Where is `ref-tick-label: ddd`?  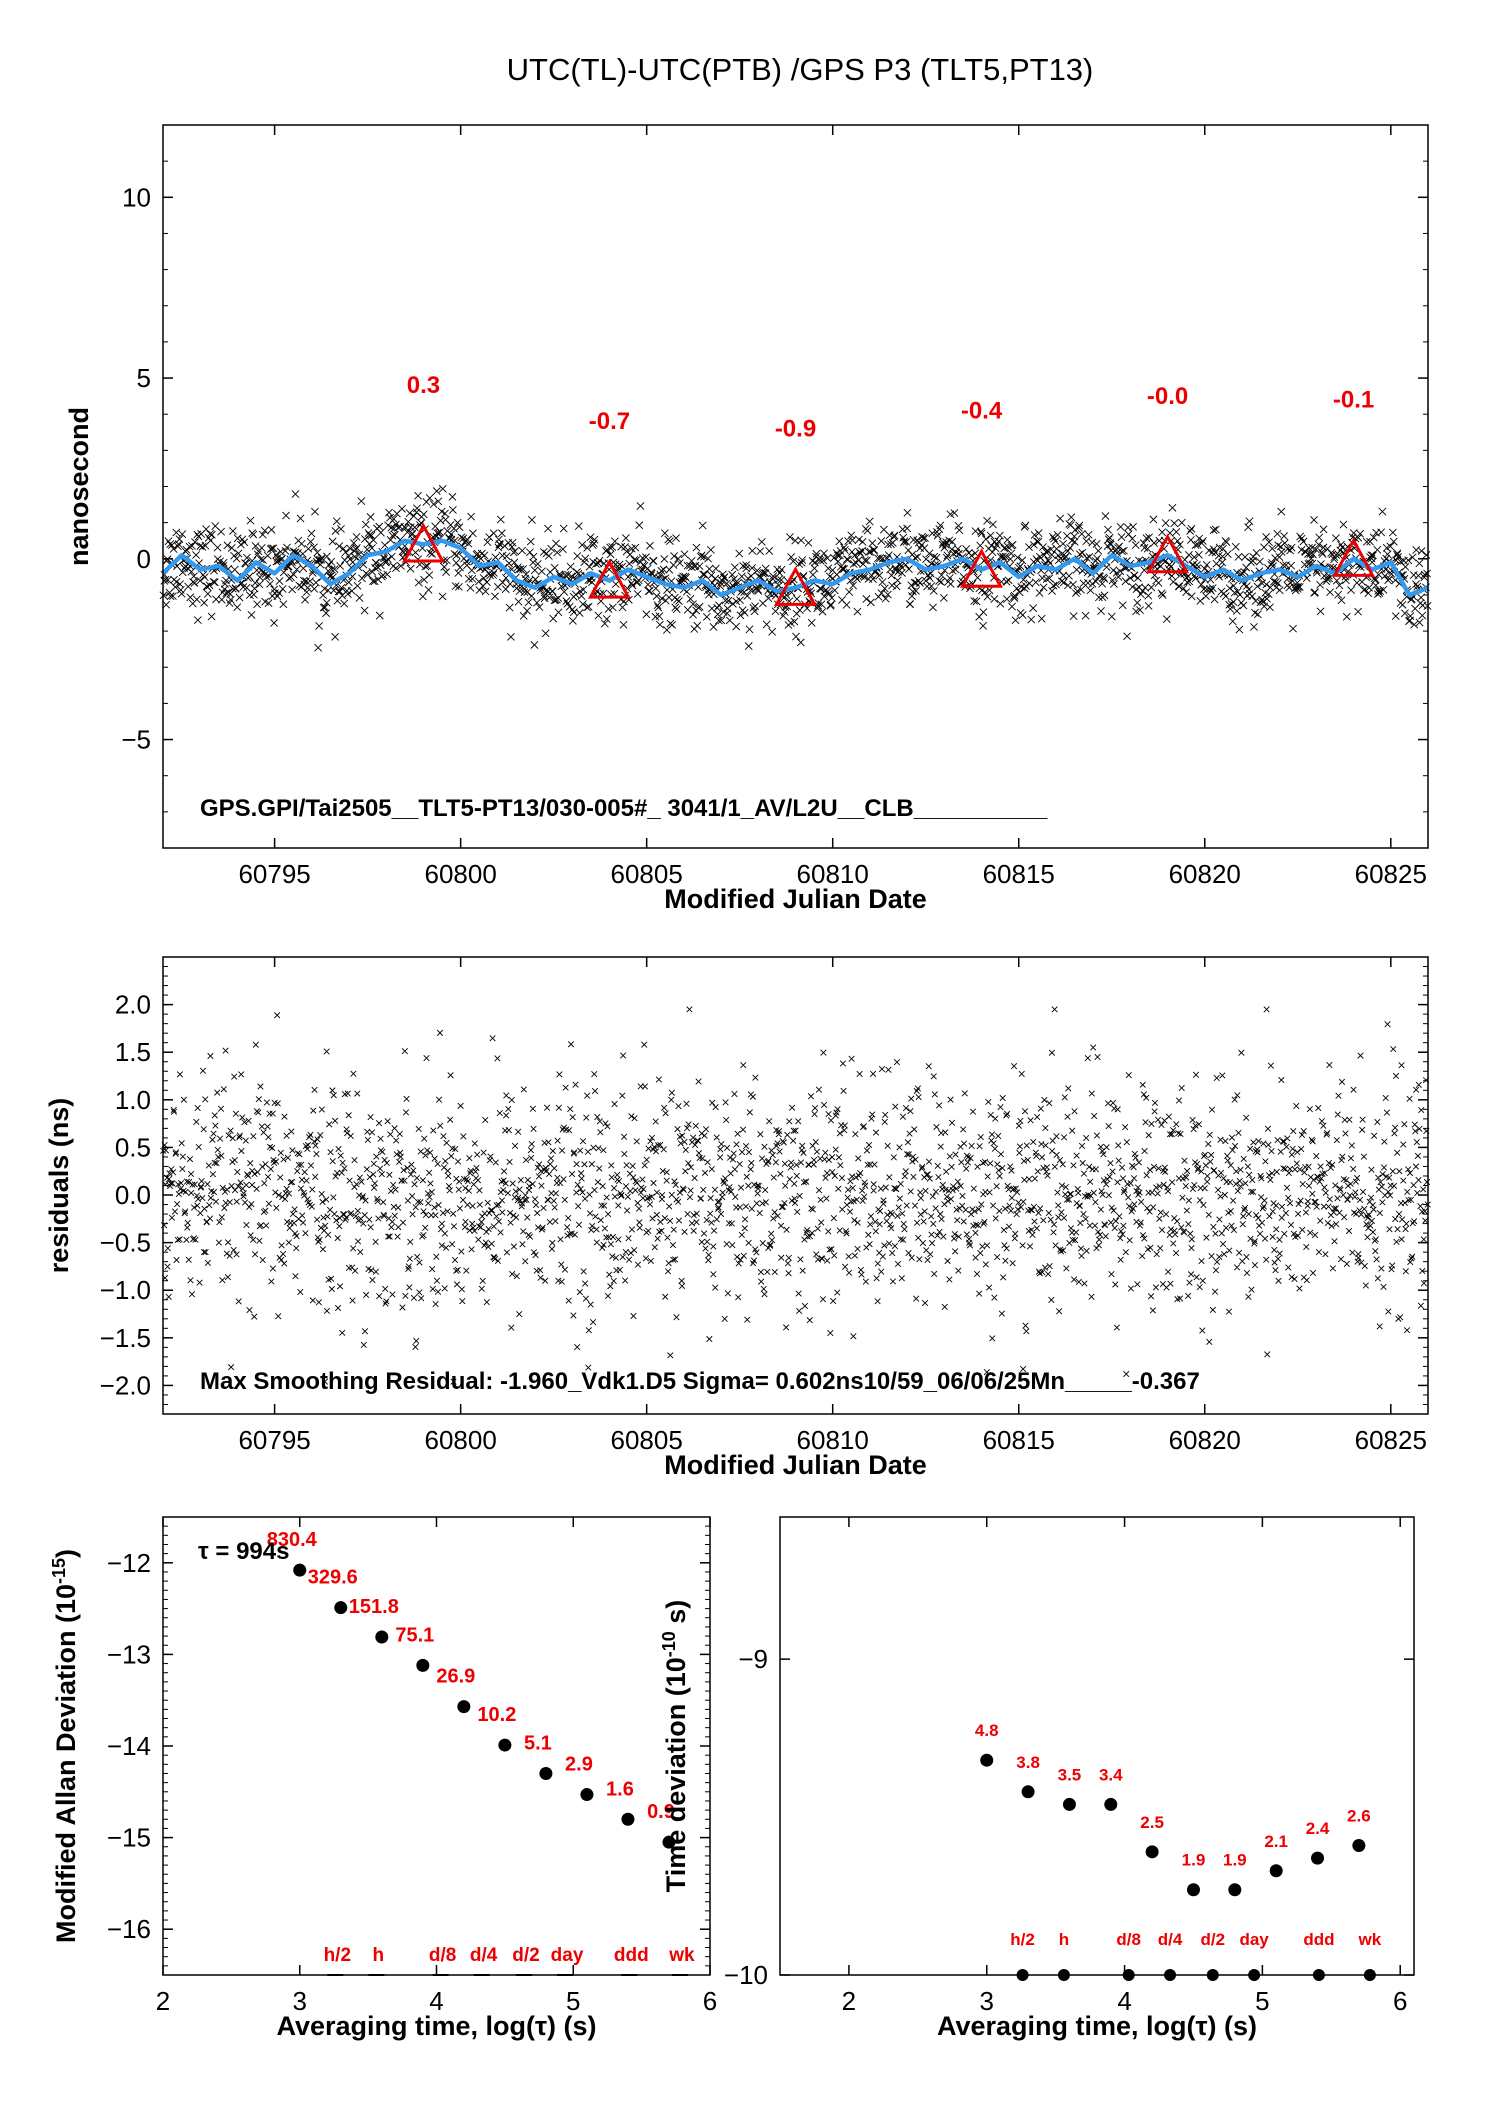 ref-tick-label: ddd is located at coordinates (1318, 1939).